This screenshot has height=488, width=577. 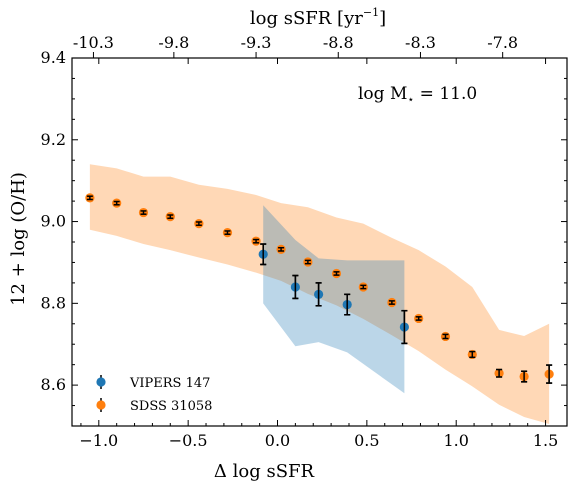 What do you see at coordinates (93, 42) in the screenshot?
I see `top-x-tick-label: -10.3` at bounding box center [93, 42].